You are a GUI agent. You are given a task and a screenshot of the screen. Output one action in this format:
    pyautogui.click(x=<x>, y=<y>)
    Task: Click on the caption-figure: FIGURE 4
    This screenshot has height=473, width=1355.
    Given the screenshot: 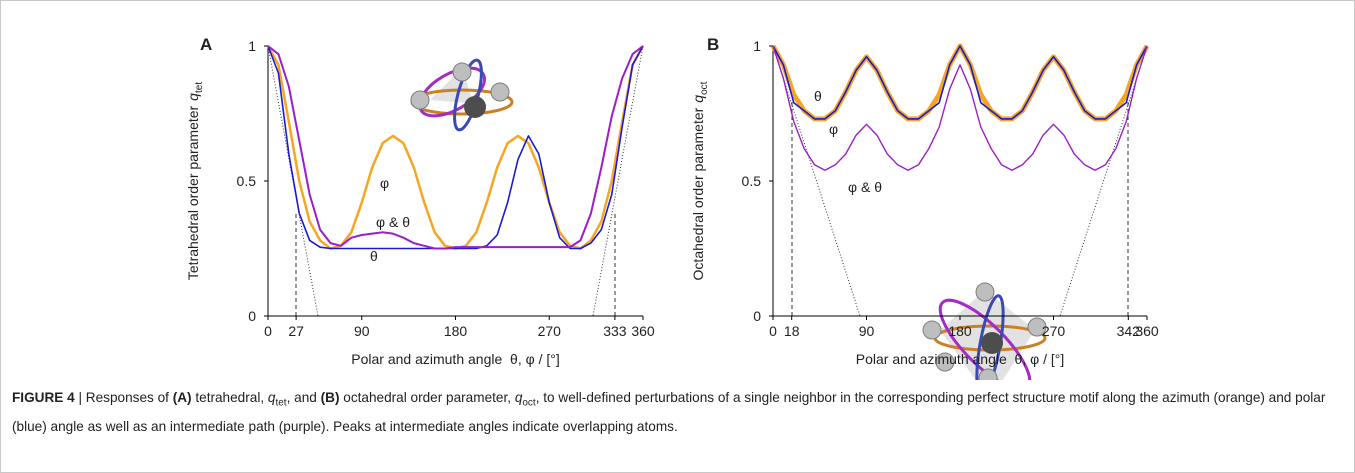 What is the action you would take?
    pyautogui.click(x=43, y=397)
    